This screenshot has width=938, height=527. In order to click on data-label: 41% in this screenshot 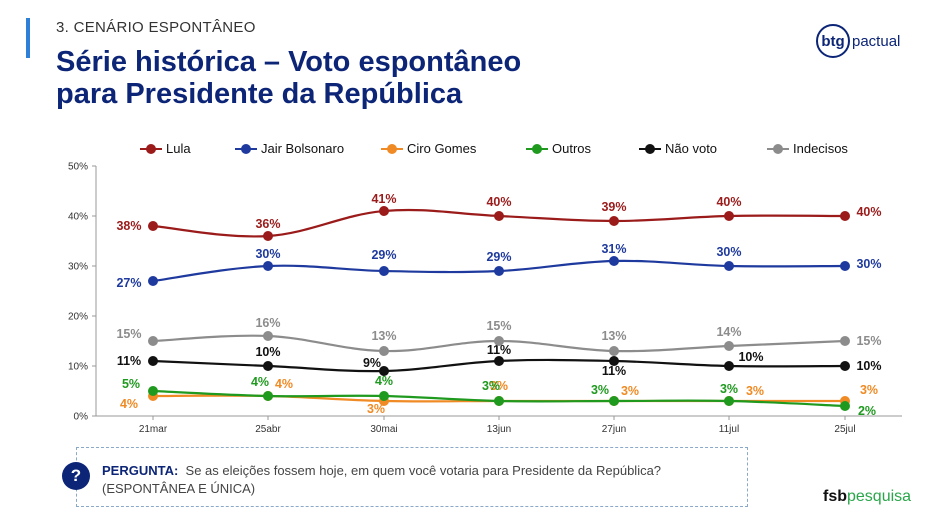, I will do `click(383, 199)`.